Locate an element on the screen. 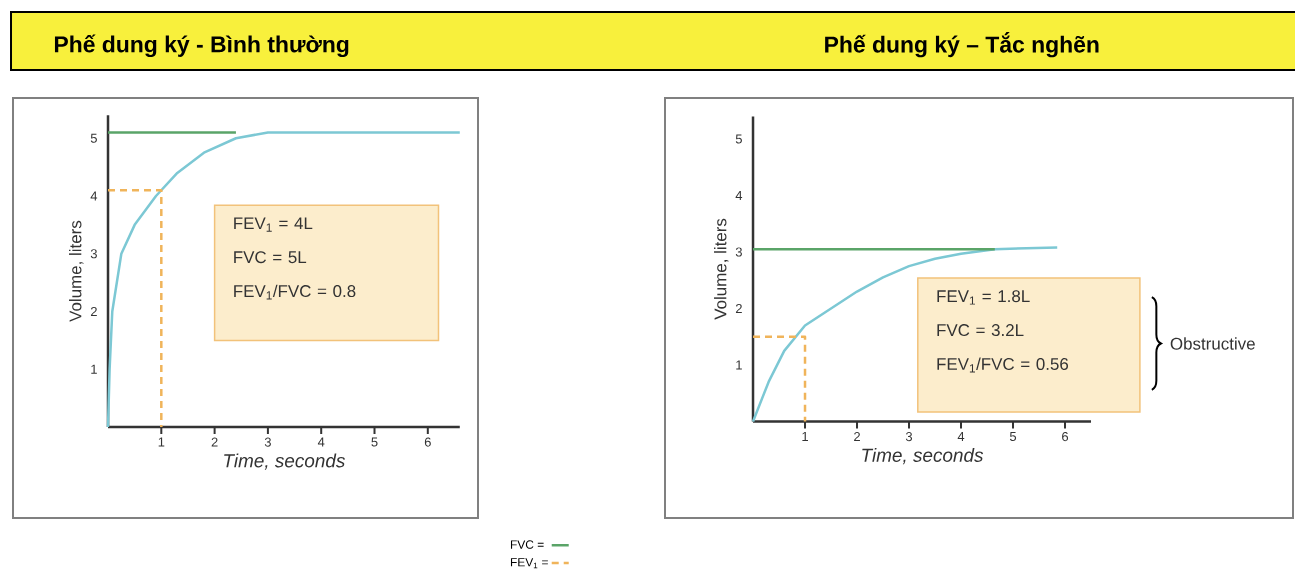  annotation: FVC = 5L is located at coordinates (270, 257).